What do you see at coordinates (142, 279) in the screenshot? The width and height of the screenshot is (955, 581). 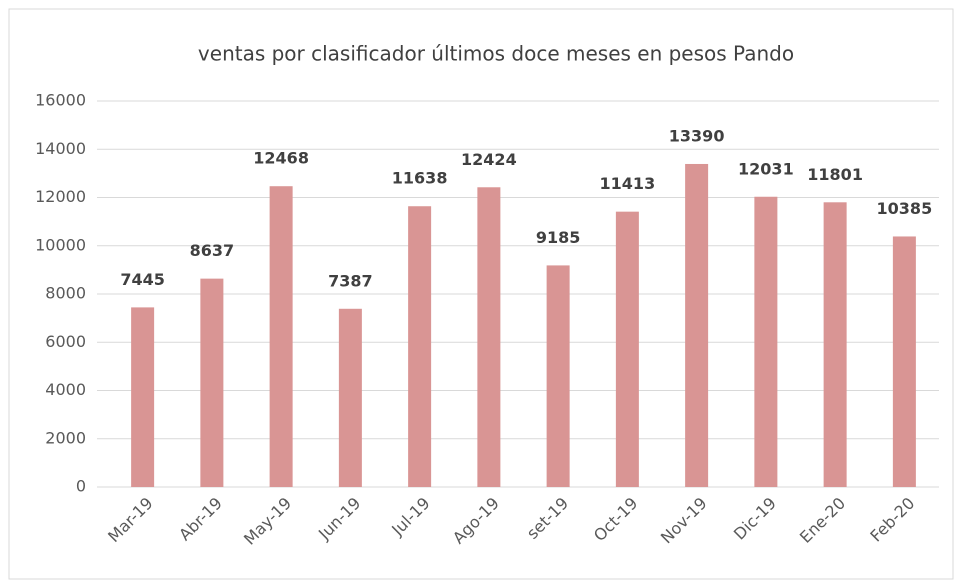 I see `data-label: 7445` at bounding box center [142, 279].